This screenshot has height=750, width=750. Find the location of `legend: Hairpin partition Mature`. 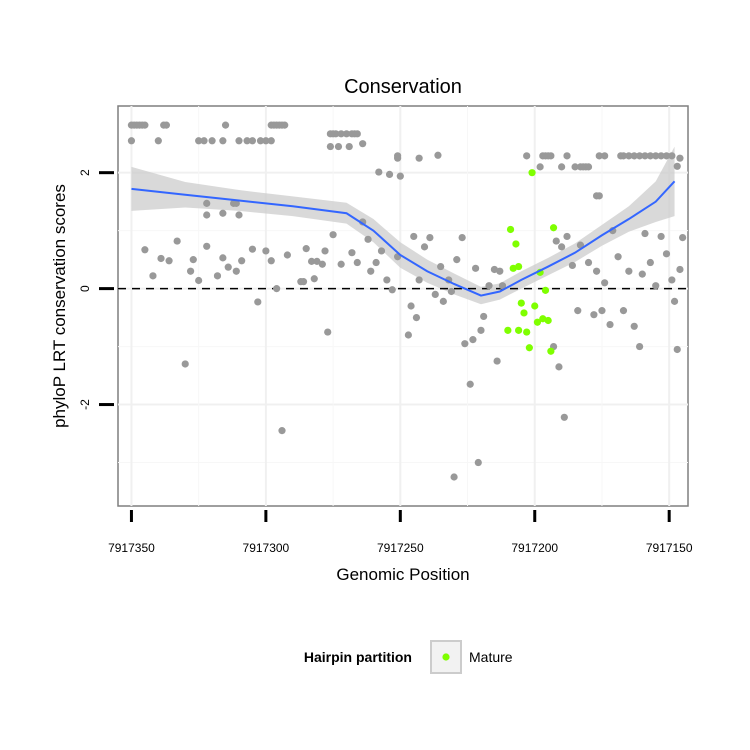

legend: Hairpin partition Mature is located at coordinates (408, 657).